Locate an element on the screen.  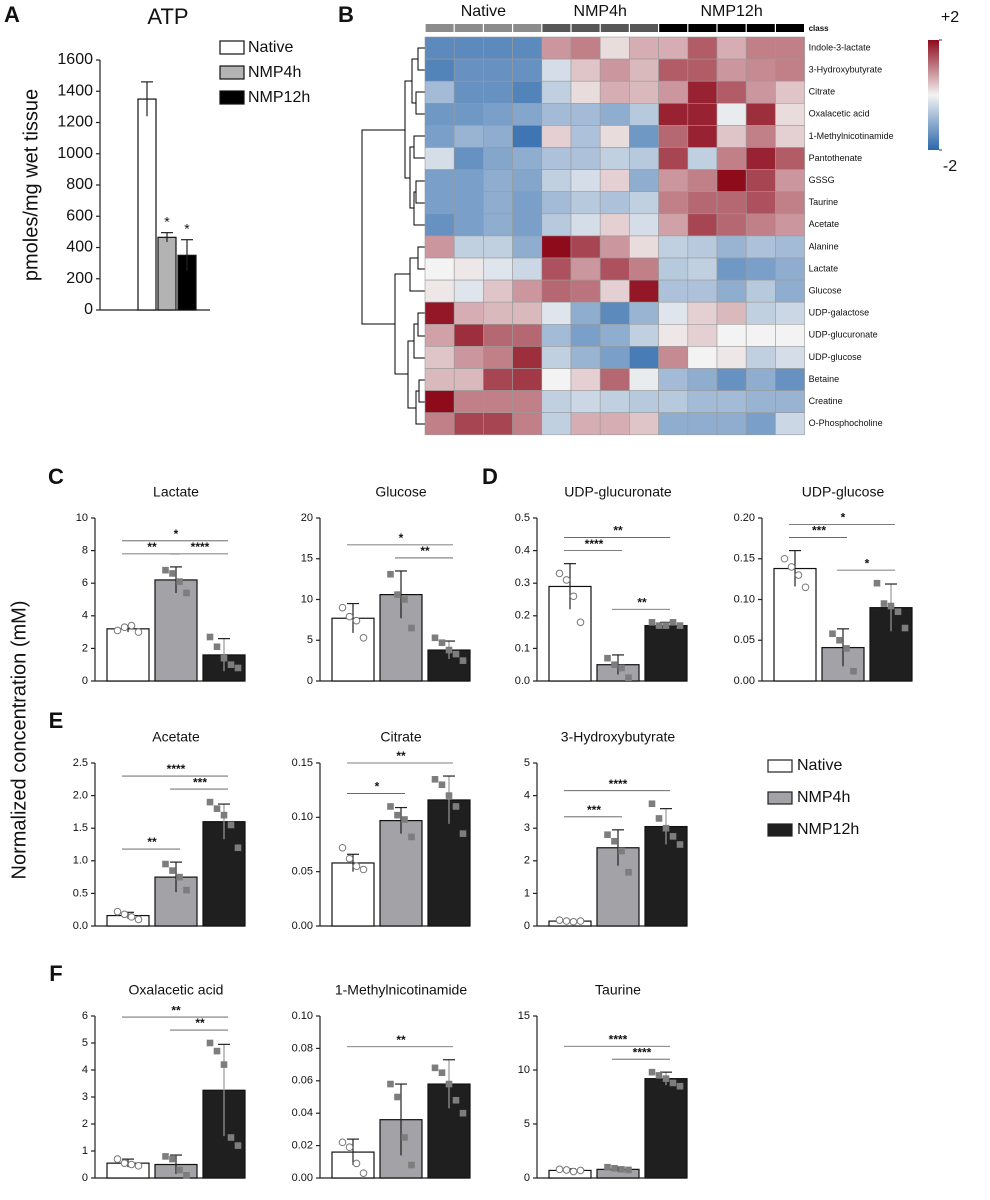
colorbar-label: -2 is located at coordinates (950, 166).